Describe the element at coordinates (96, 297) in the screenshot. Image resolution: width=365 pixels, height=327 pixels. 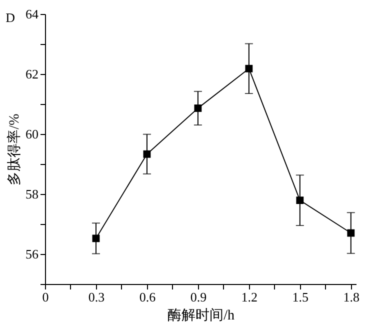
I see `x-tick-label: 0.3` at that location.